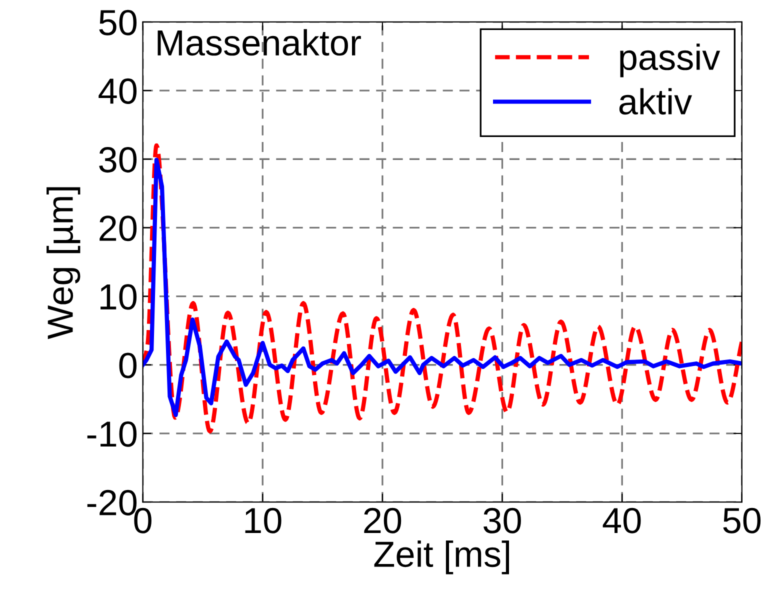 Image resolution: width=772 pixels, height=610 pixels. I want to click on y-tick-label: -10, so click(112, 434).